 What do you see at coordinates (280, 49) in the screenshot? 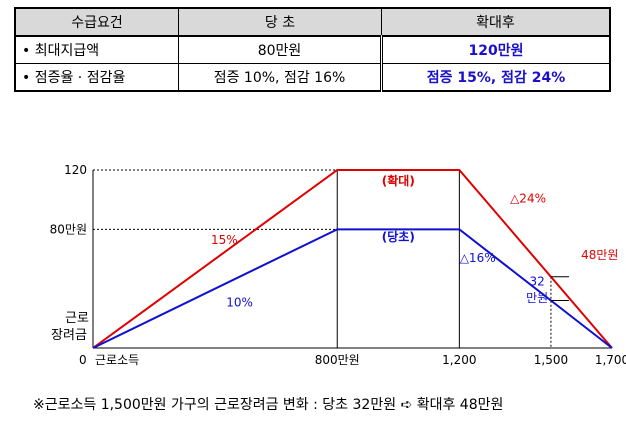
I see `row-before-max-amount: 80만원` at bounding box center [280, 49].